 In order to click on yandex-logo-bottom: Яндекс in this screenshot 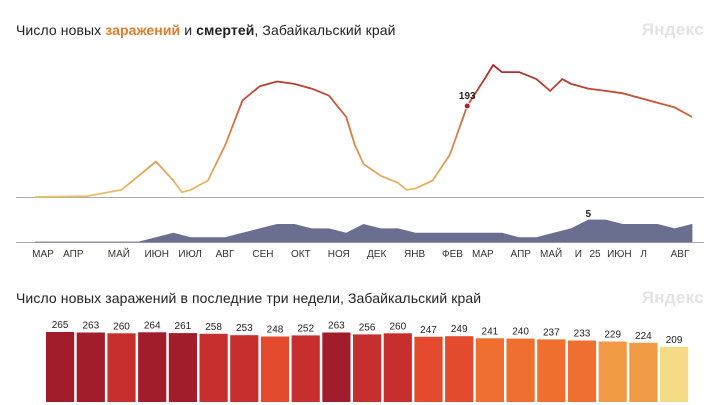, I will do `click(672, 297)`.